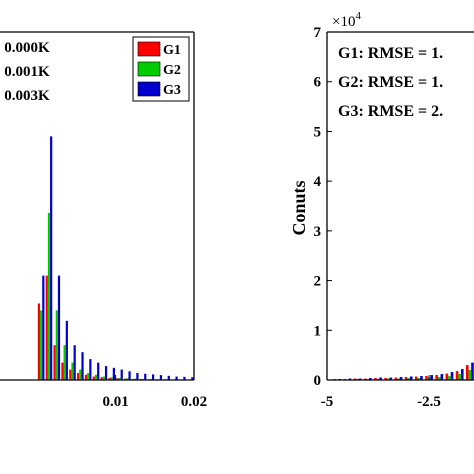 This screenshot has width=474, height=474. Describe the element at coordinates (149, 89) in the screenshot. I see `legend-swatch-g3` at that location.